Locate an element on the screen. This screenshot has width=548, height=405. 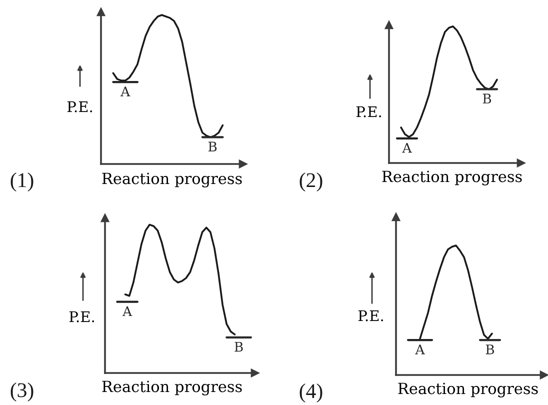
text: (1) is located at coordinates (22, 182).